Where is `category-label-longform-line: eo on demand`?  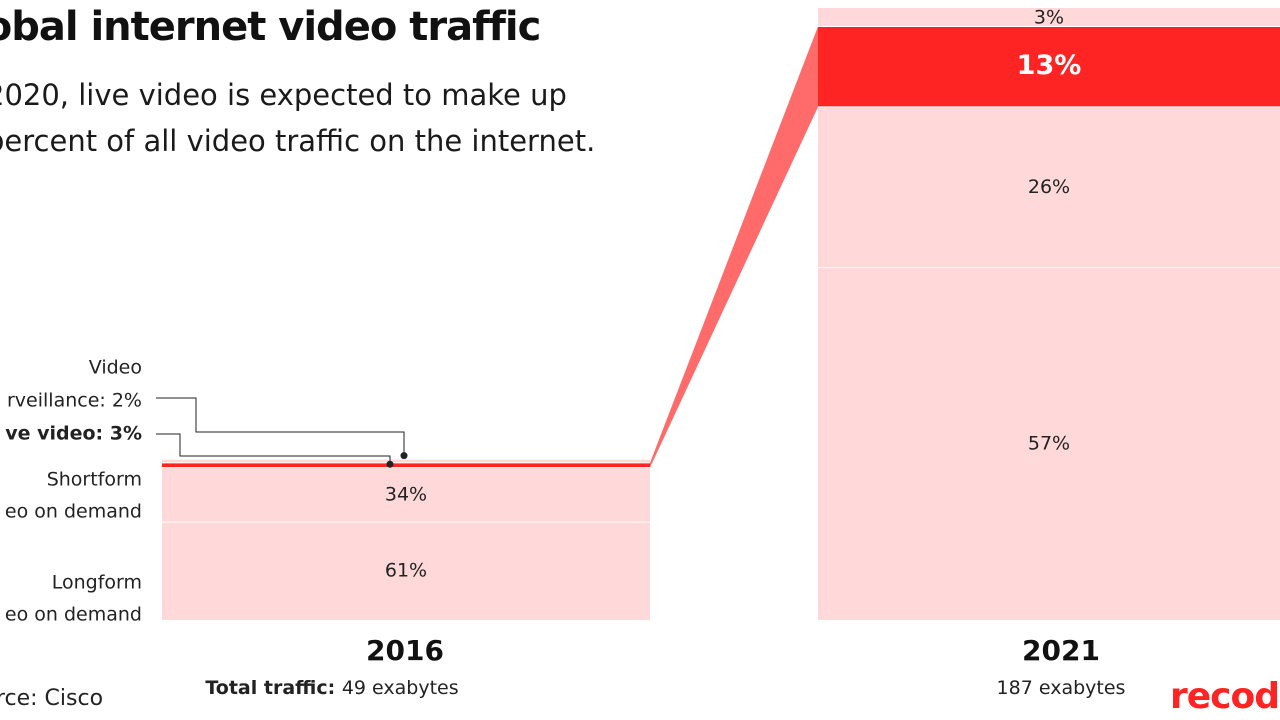 category-label-longform-line: eo on demand is located at coordinates (73, 615).